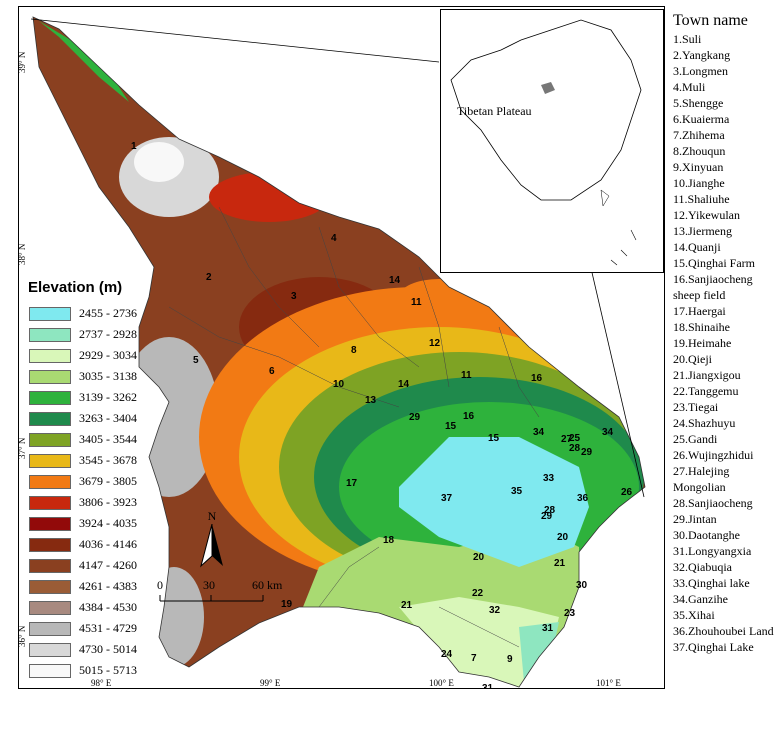 The height and width of the screenshot is (739, 780). Describe the element at coordinates (108, 376) in the screenshot. I see `legend-label: 3035 - 3138` at that location.